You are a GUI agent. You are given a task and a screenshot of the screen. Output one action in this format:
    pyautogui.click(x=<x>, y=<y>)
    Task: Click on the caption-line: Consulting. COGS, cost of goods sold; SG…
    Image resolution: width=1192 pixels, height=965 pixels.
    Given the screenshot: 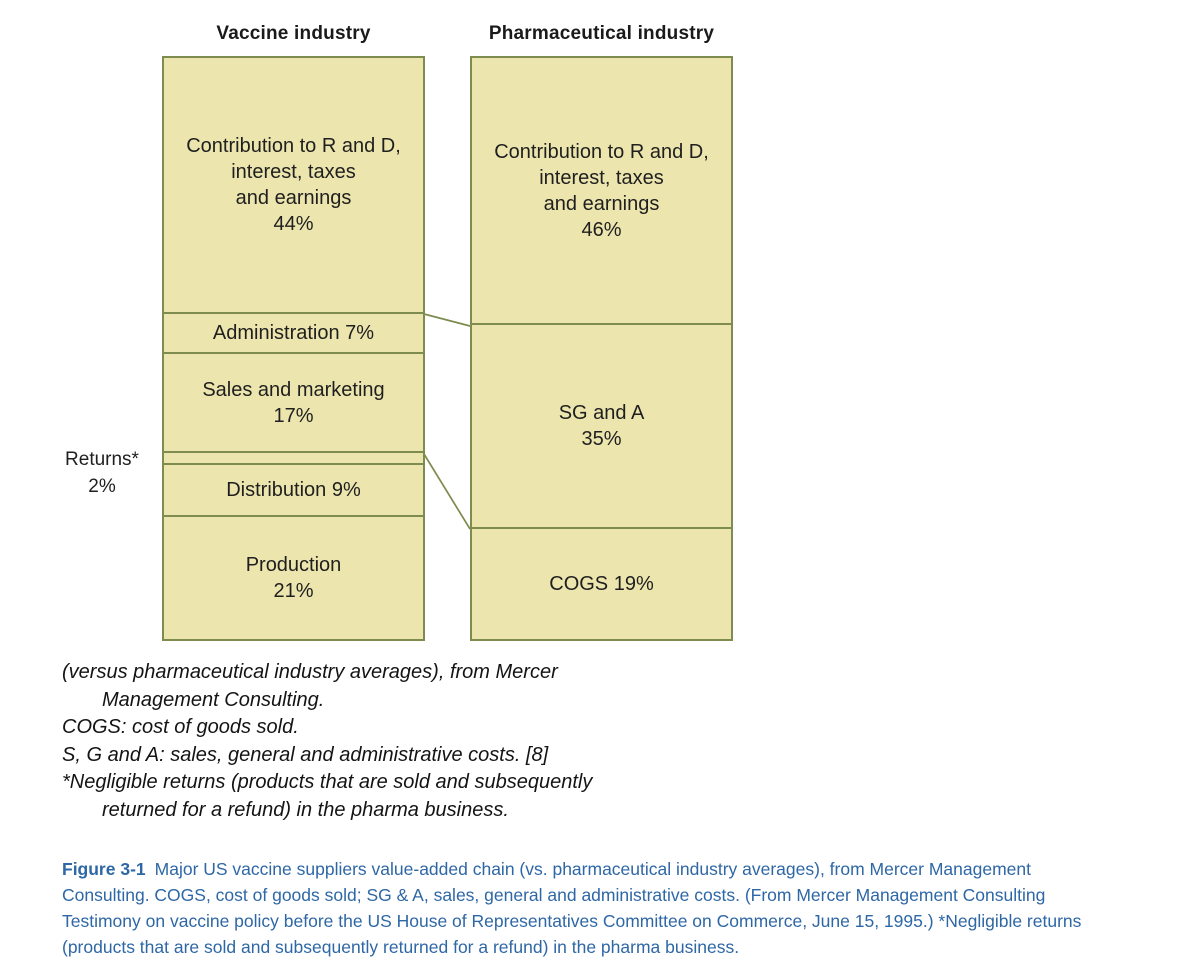 What is the action you would take?
    pyautogui.click(x=554, y=895)
    